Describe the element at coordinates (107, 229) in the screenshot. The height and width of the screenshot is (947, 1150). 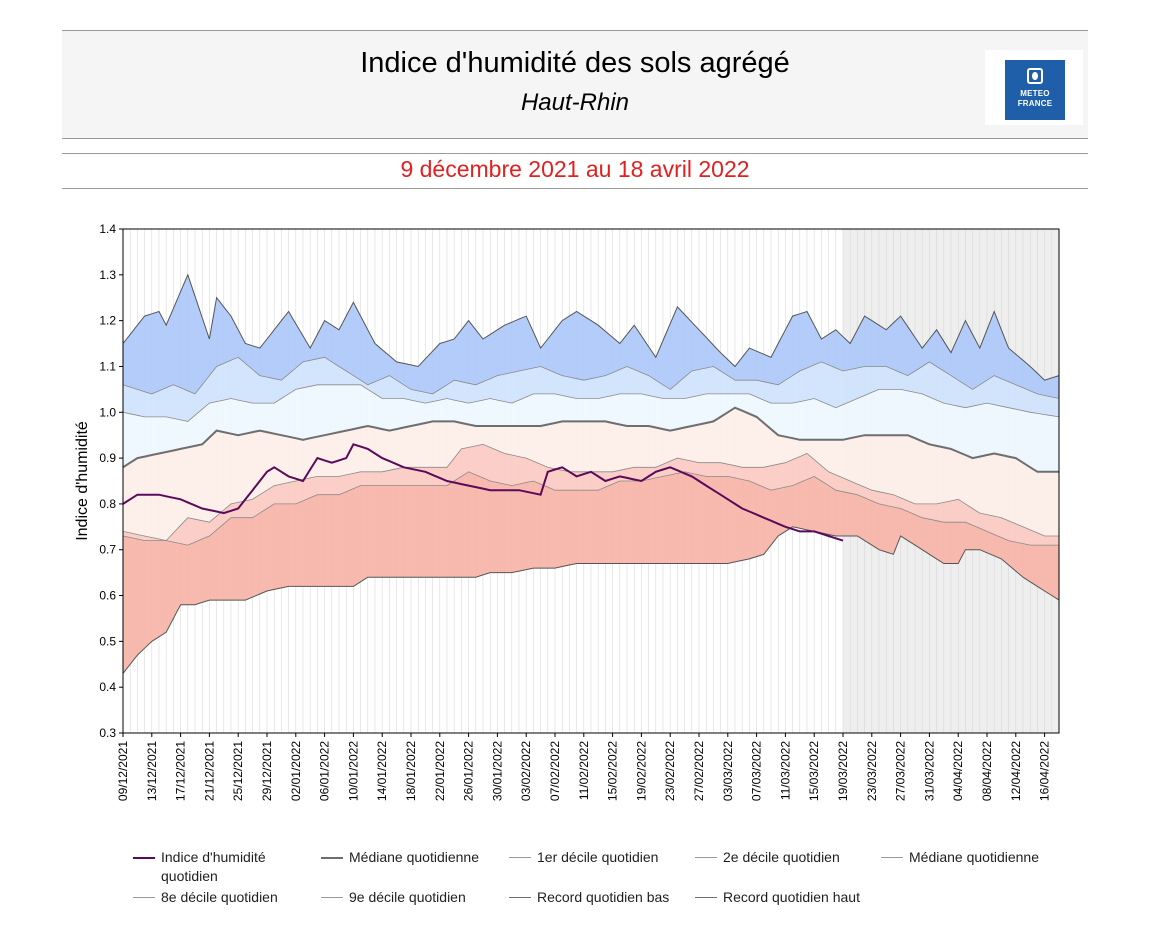
I see `y-tick-label: 1.4` at that location.